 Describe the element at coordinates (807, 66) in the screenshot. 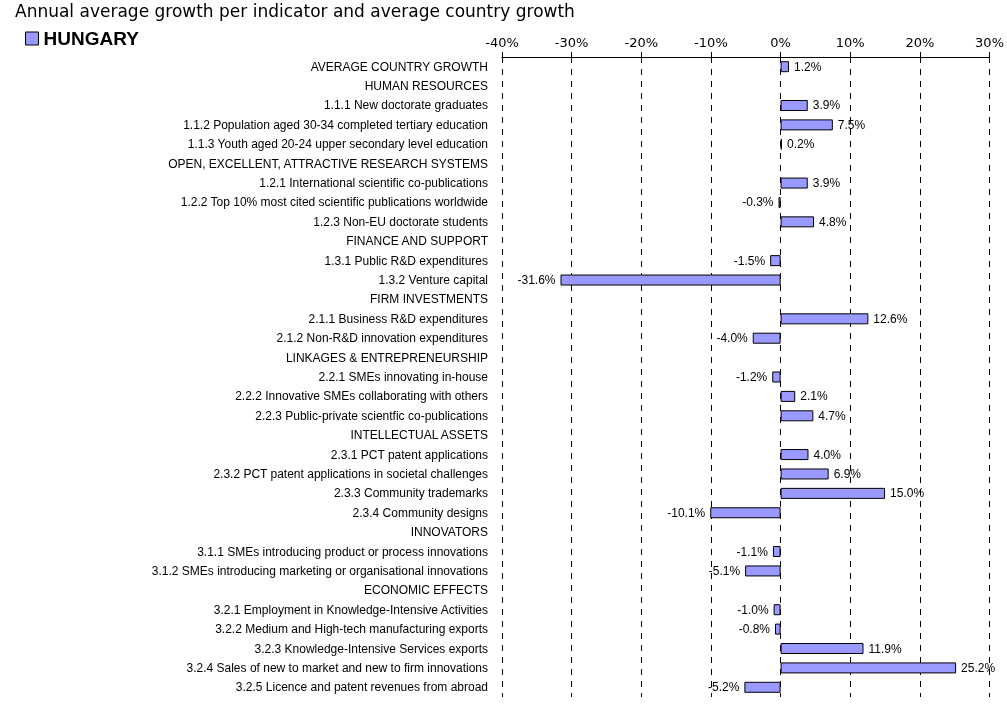

I see `data-label: 1.2%` at that location.